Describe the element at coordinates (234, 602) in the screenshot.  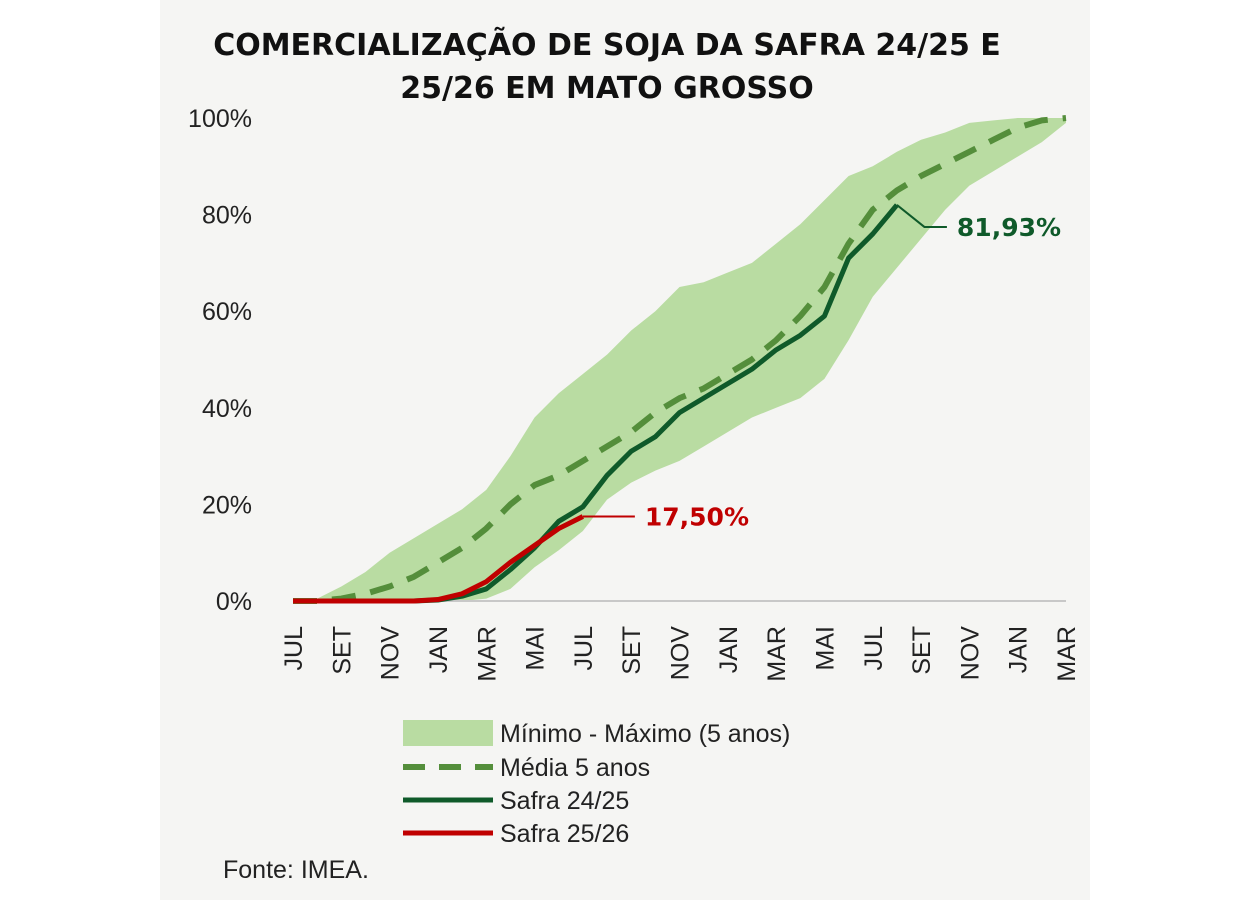
I see `y-tick-label: 0%` at that location.